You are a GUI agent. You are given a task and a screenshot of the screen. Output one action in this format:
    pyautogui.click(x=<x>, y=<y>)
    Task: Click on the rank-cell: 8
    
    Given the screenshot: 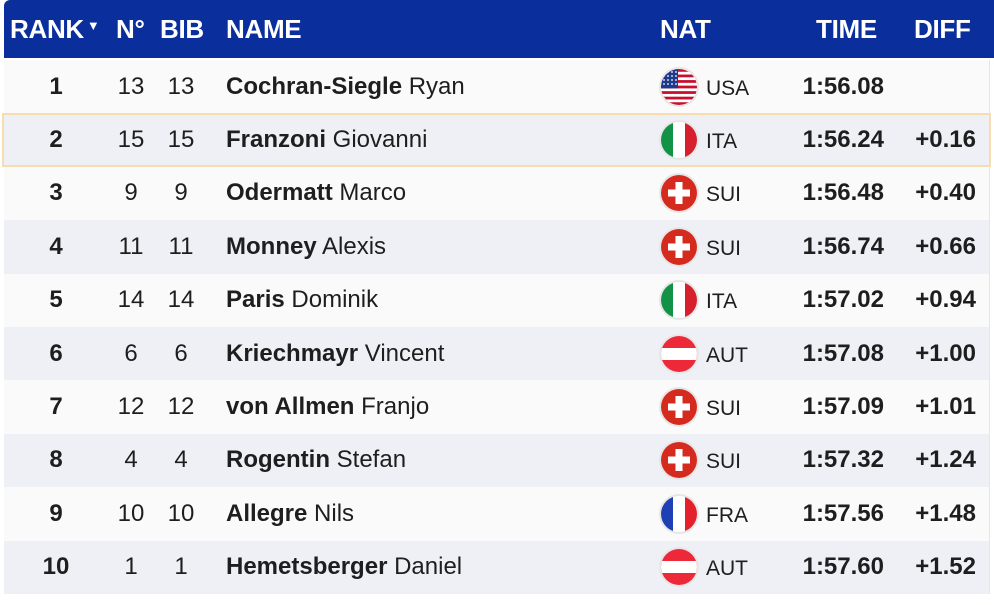 What is the action you would take?
    pyautogui.click(x=56, y=460)
    